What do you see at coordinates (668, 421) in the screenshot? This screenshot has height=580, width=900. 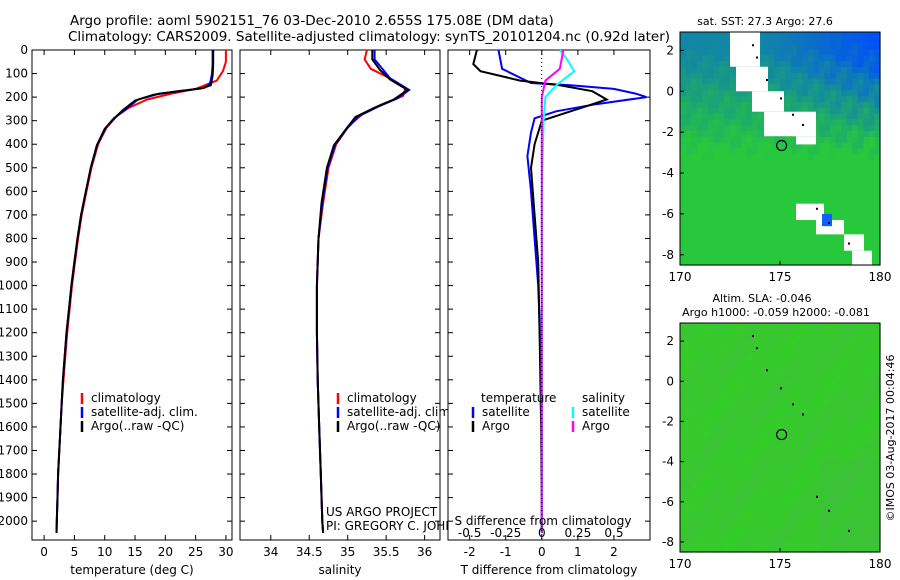 I see `map2-ytick-label: -2` at bounding box center [668, 421].